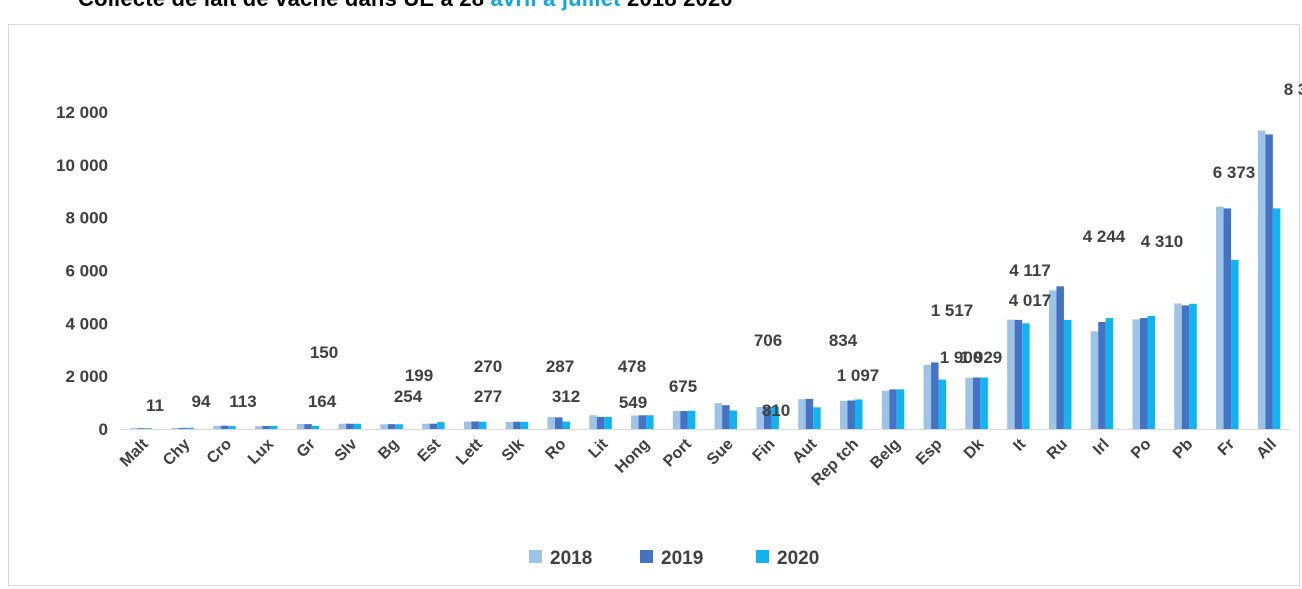  Describe the element at coordinates (650, 422) in the screenshot. I see `bar-2020-hong` at that location.